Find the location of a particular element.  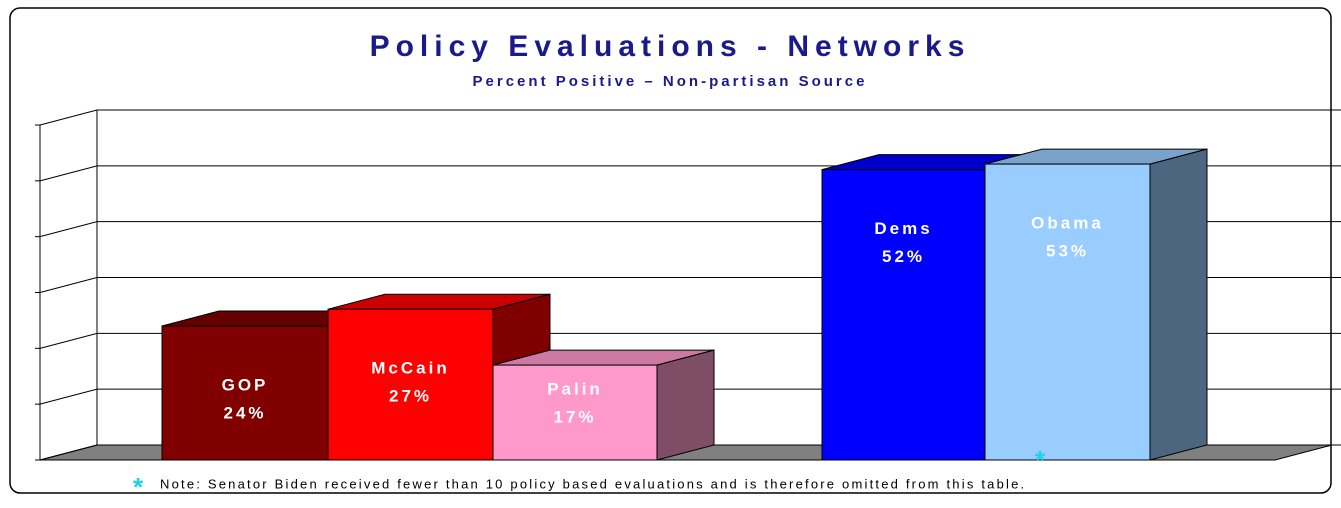

grid-line is located at coordinates (690, 117).